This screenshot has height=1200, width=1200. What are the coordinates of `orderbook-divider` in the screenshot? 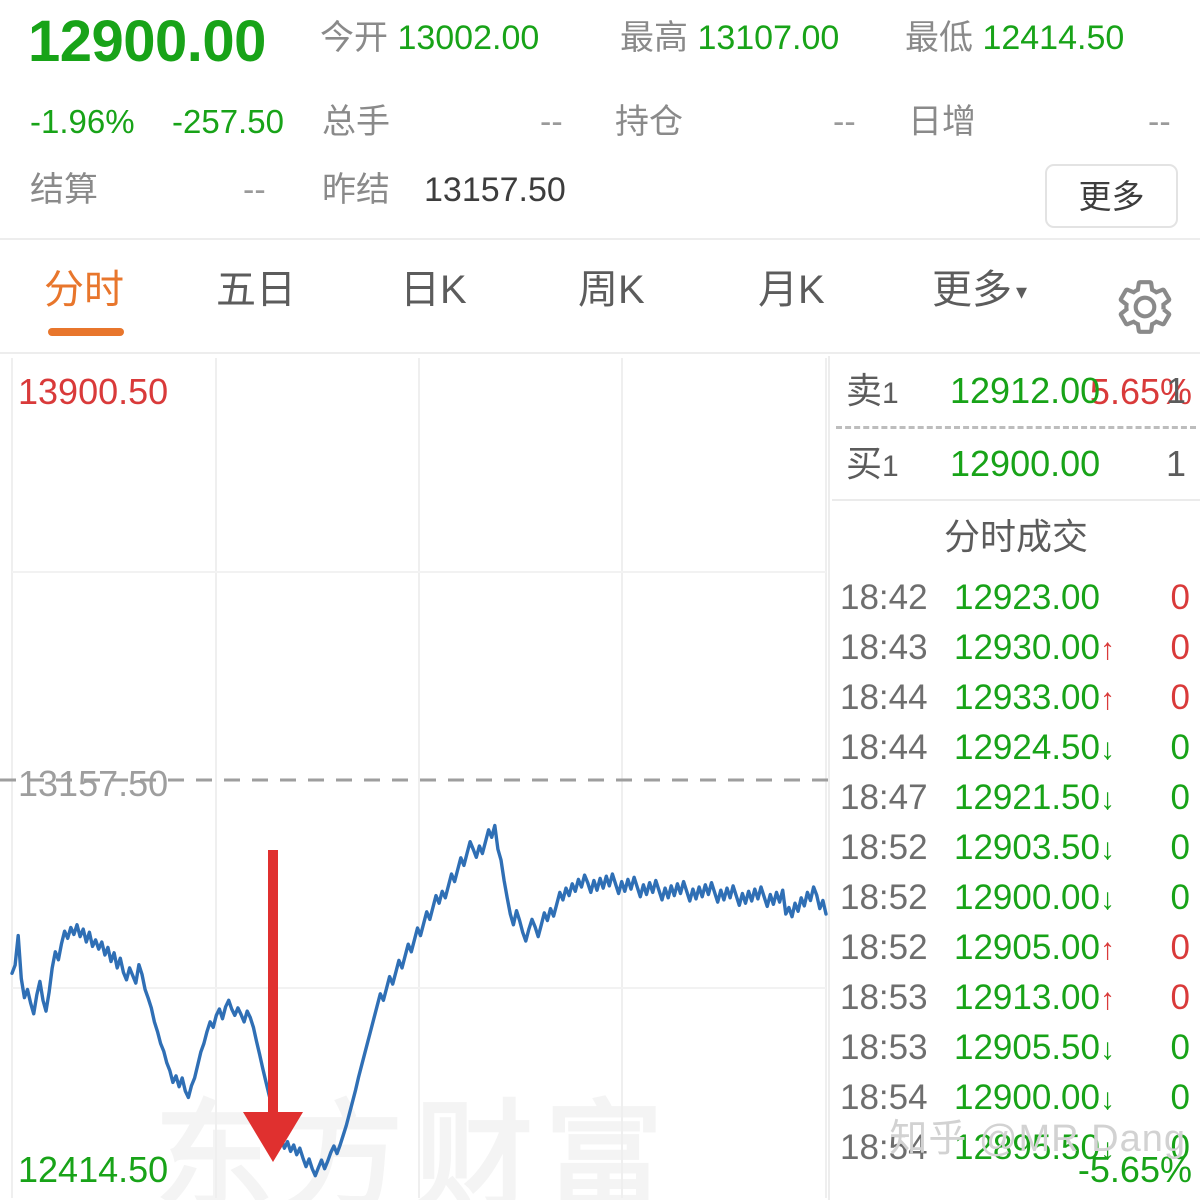 It's located at (1016, 427).